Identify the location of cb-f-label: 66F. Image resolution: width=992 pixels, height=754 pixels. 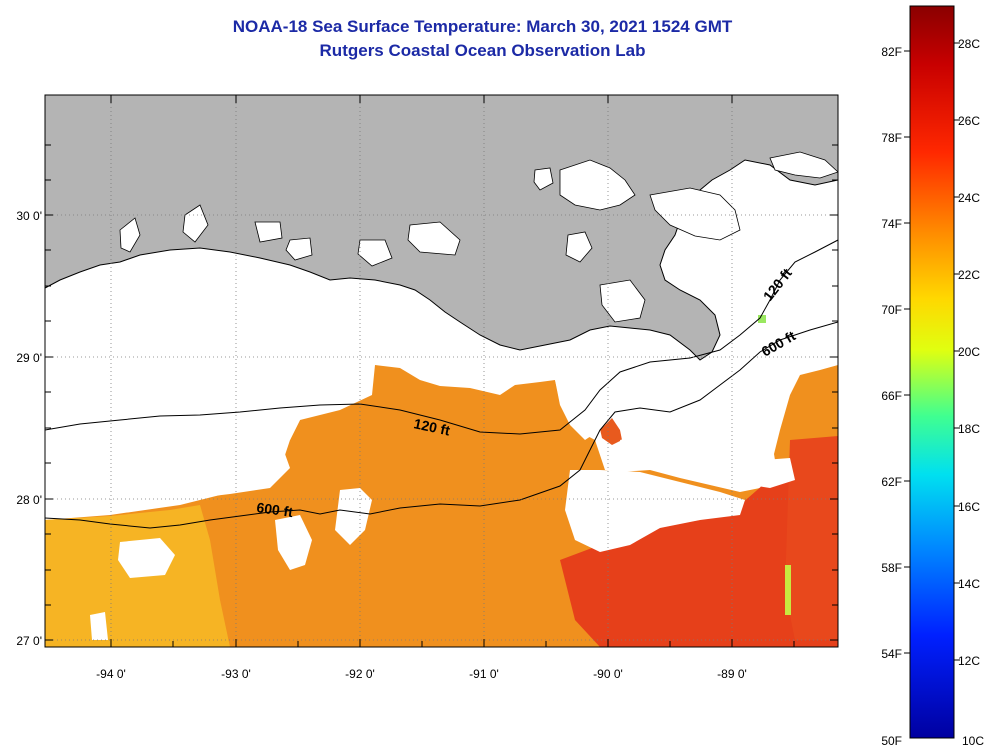
(891, 396).